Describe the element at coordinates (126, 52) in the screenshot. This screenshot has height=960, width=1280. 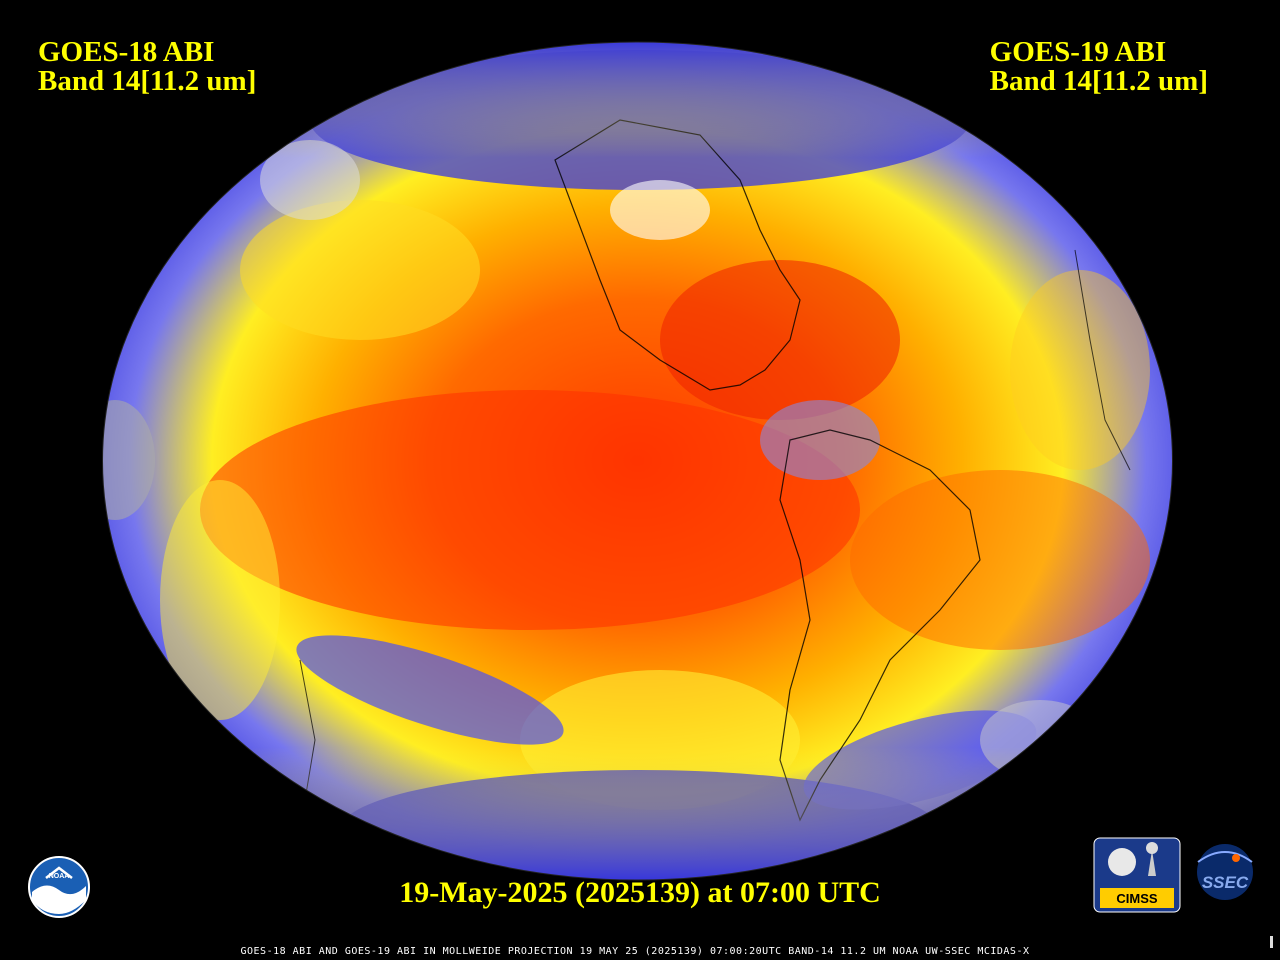
I see `left-satellite-name: GOES-18 ABI` at that location.